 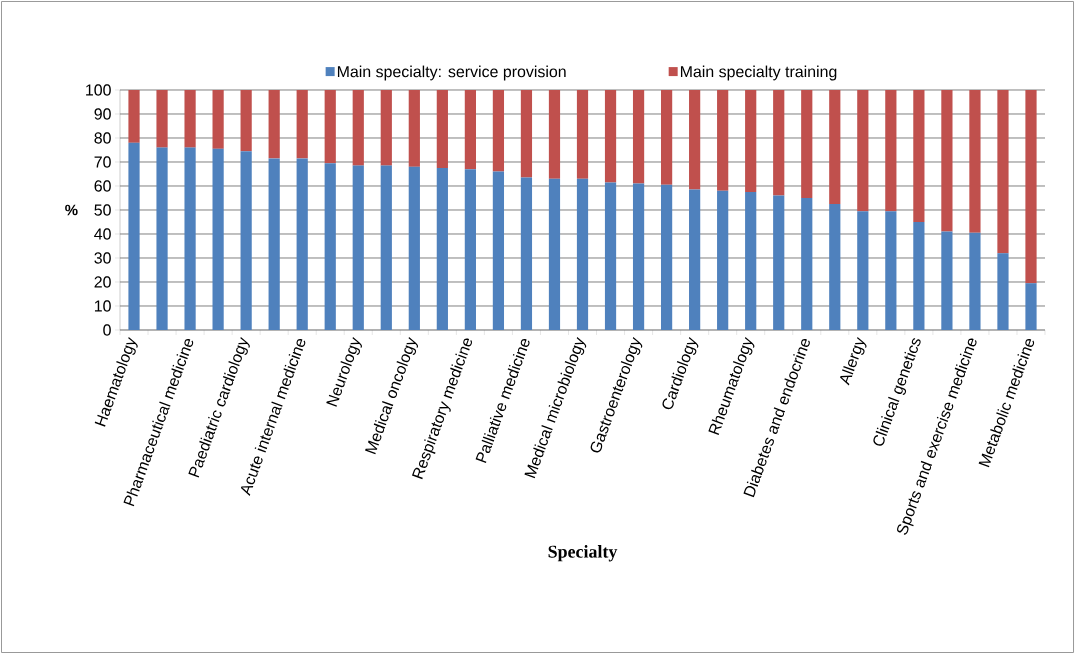 What do you see at coordinates (98, 90) in the screenshot?
I see `y-tick-label: 100` at bounding box center [98, 90].